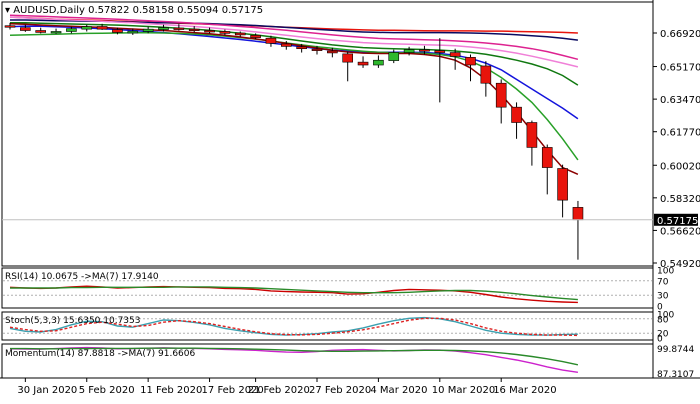  I want to click on momentum-axis: 99.8744 87.3107, so click(675, 362).